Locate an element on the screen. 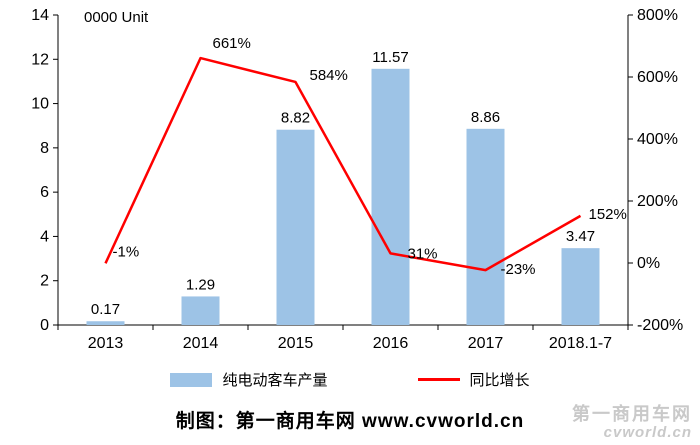 This screenshot has height=445, width=700. right-axis-tick-label: 200% is located at coordinates (657, 201).